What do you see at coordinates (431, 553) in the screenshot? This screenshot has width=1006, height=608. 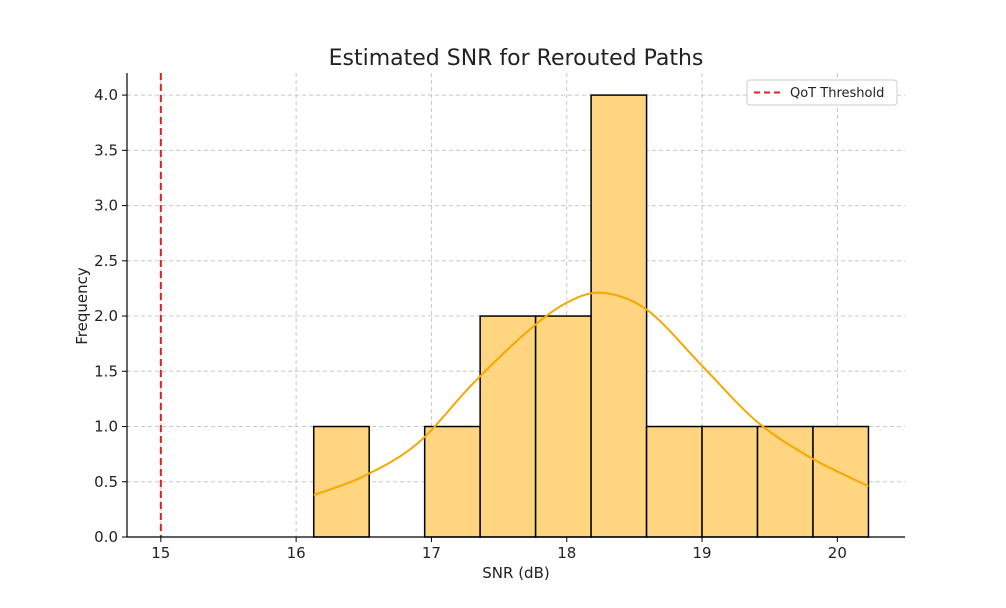 I see `x-tick-label: 17` at bounding box center [431, 553].